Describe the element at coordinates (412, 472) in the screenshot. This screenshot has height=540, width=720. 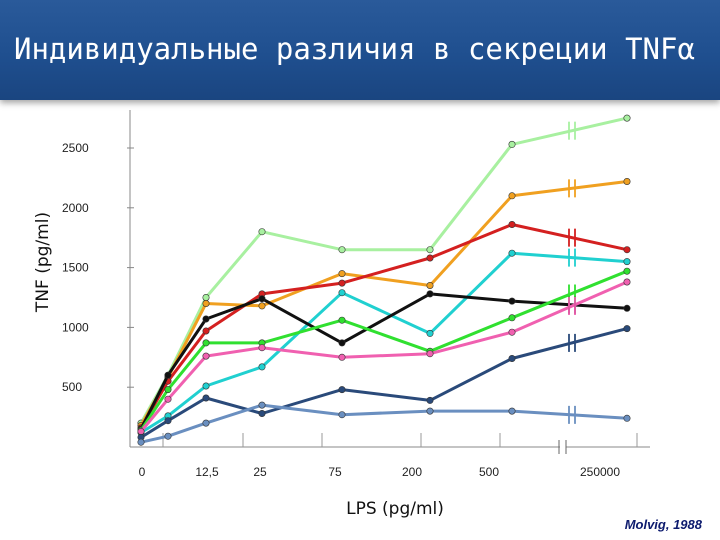
I see `x-tick-label: 200` at that location.